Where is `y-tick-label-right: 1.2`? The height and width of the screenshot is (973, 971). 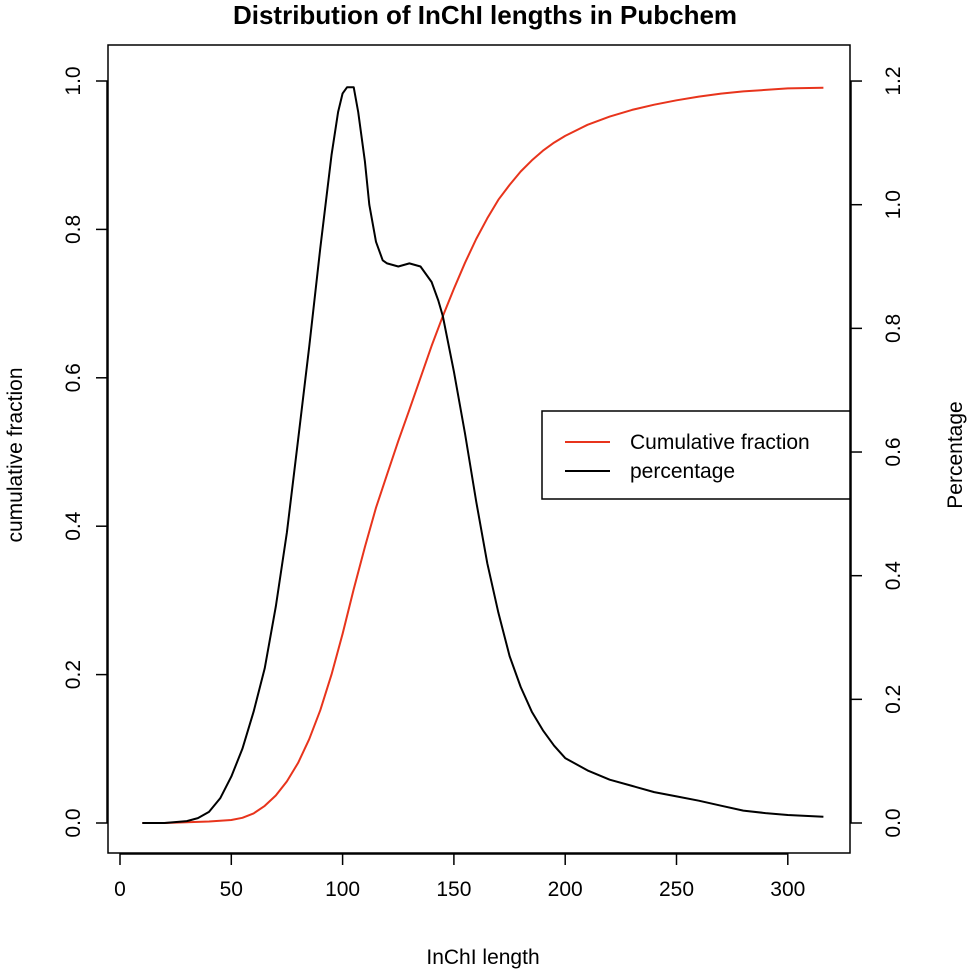 y-tick-label-right: 1.2 is located at coordinates (893, 80).